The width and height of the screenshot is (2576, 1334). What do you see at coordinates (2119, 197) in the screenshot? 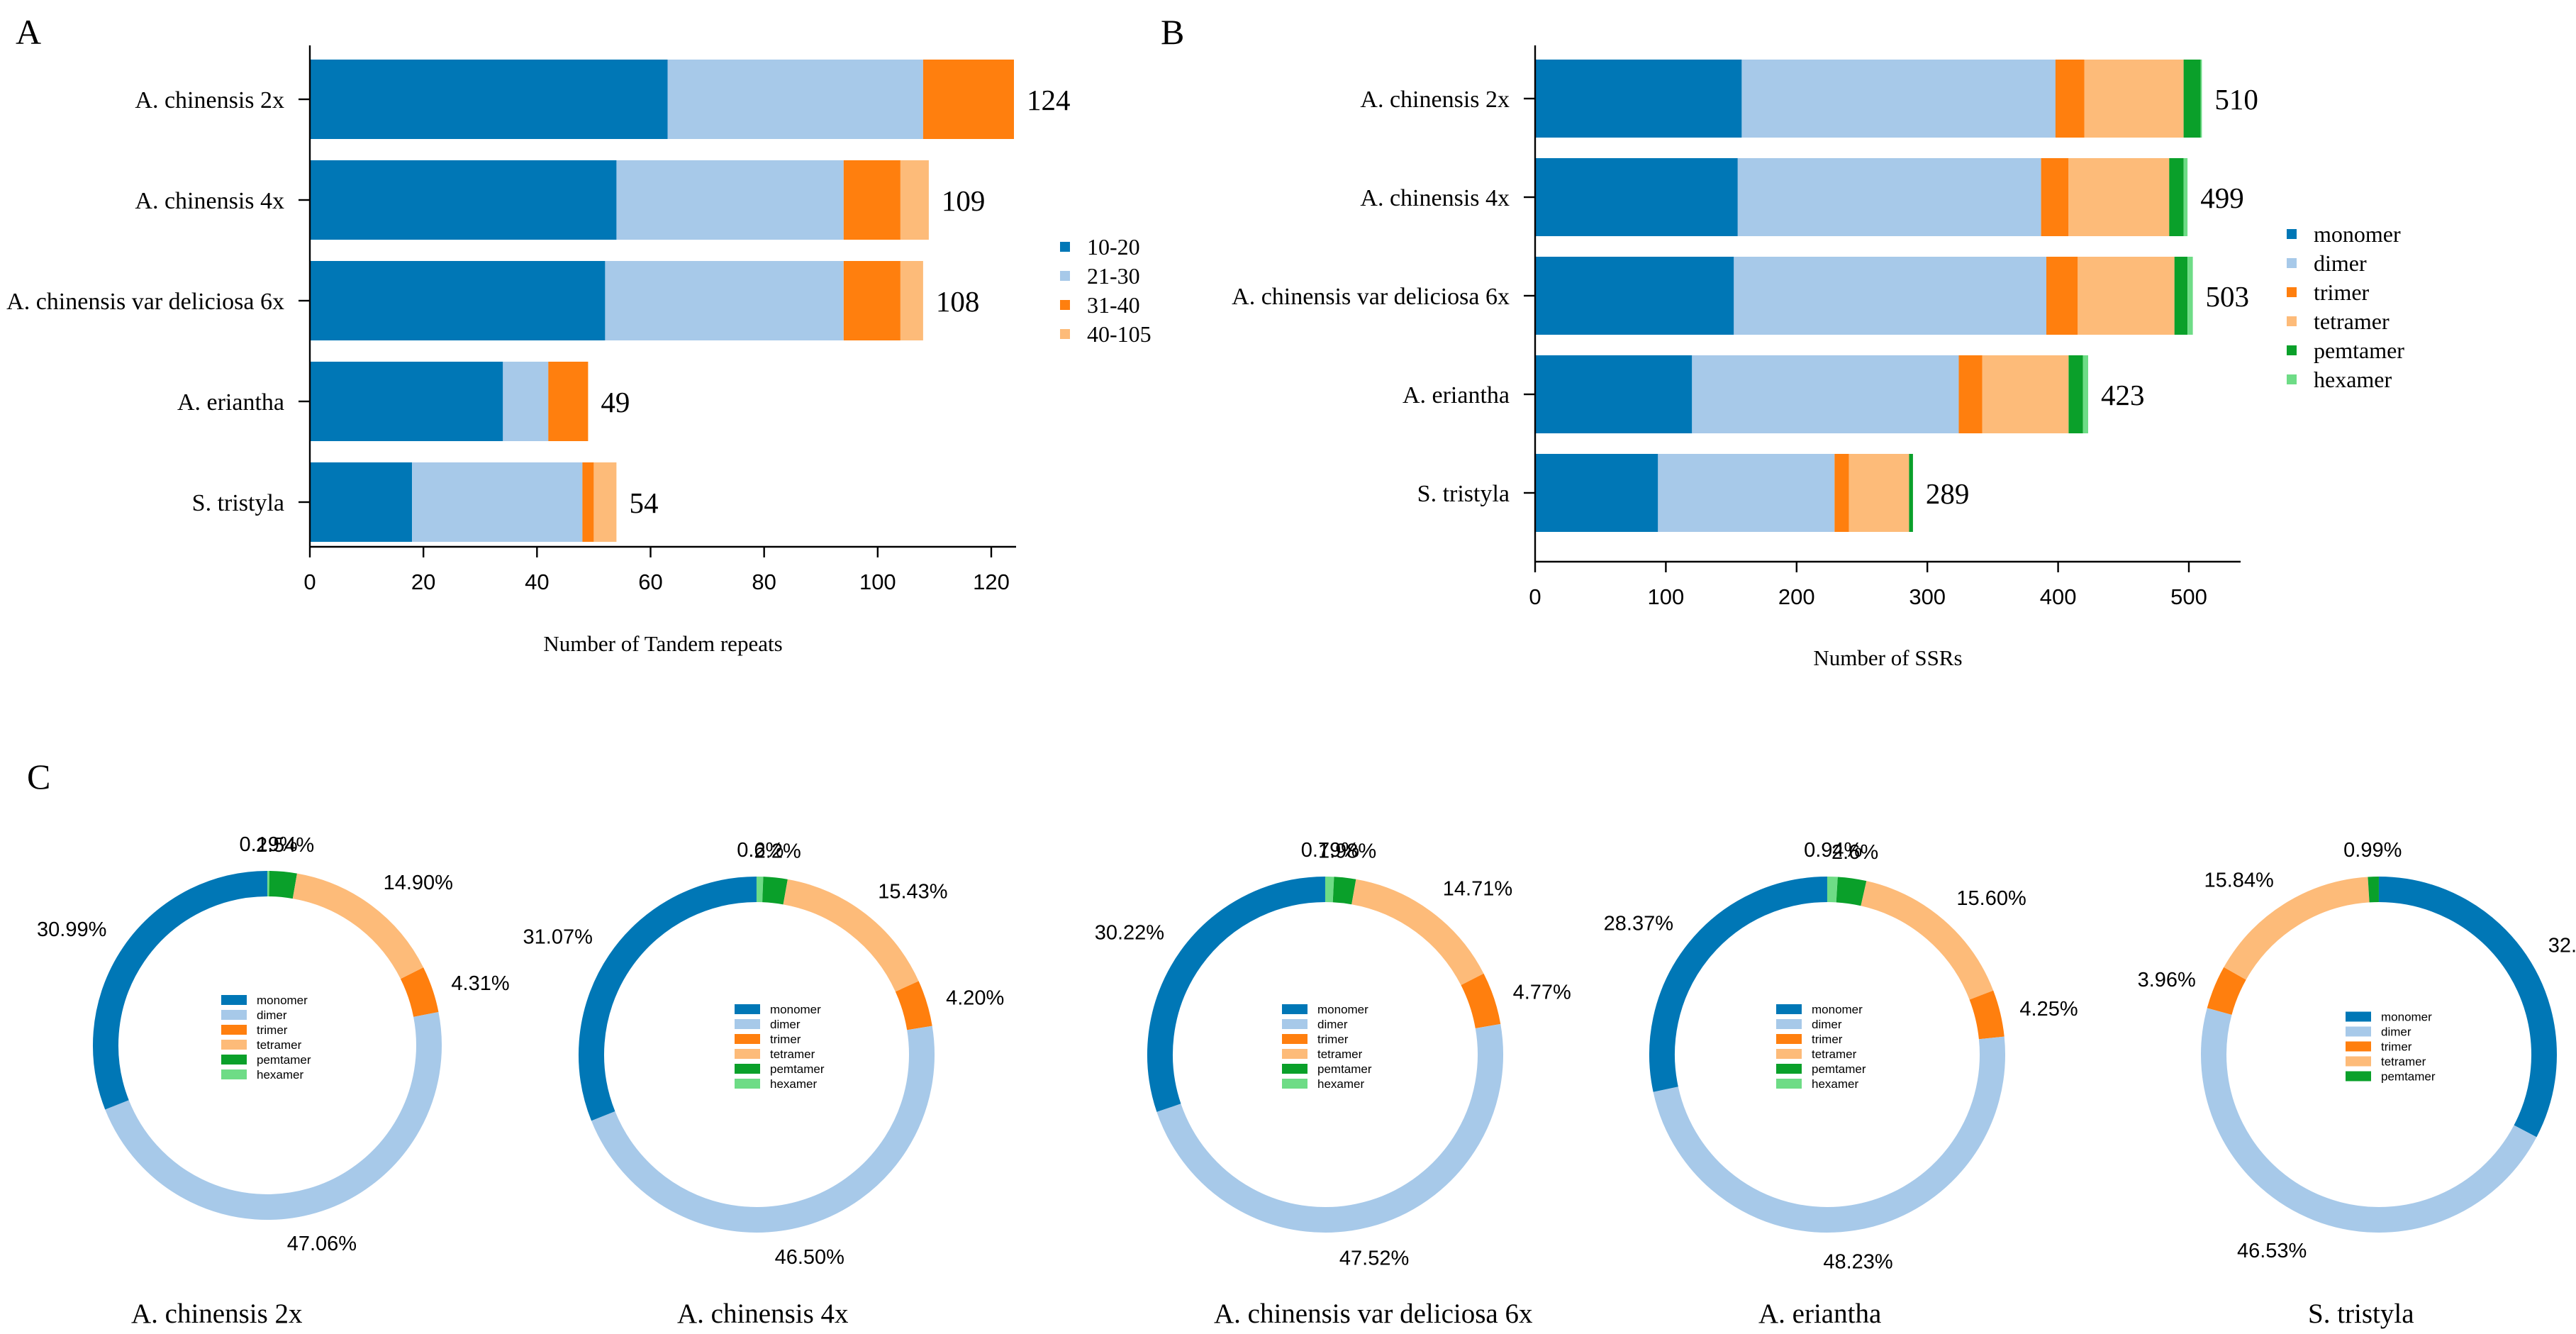
I see `bar-tetramer-a-chinensis-4x` at bounding box center [2119, 197].